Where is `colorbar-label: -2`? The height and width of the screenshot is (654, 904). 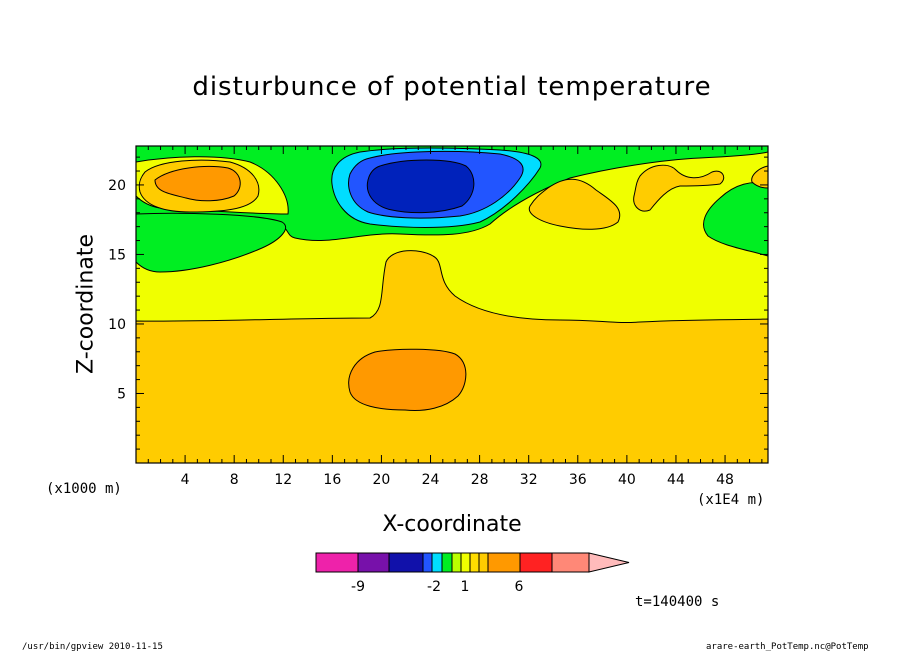
colorbar-label: -2 is located at coordinates (434, 587).